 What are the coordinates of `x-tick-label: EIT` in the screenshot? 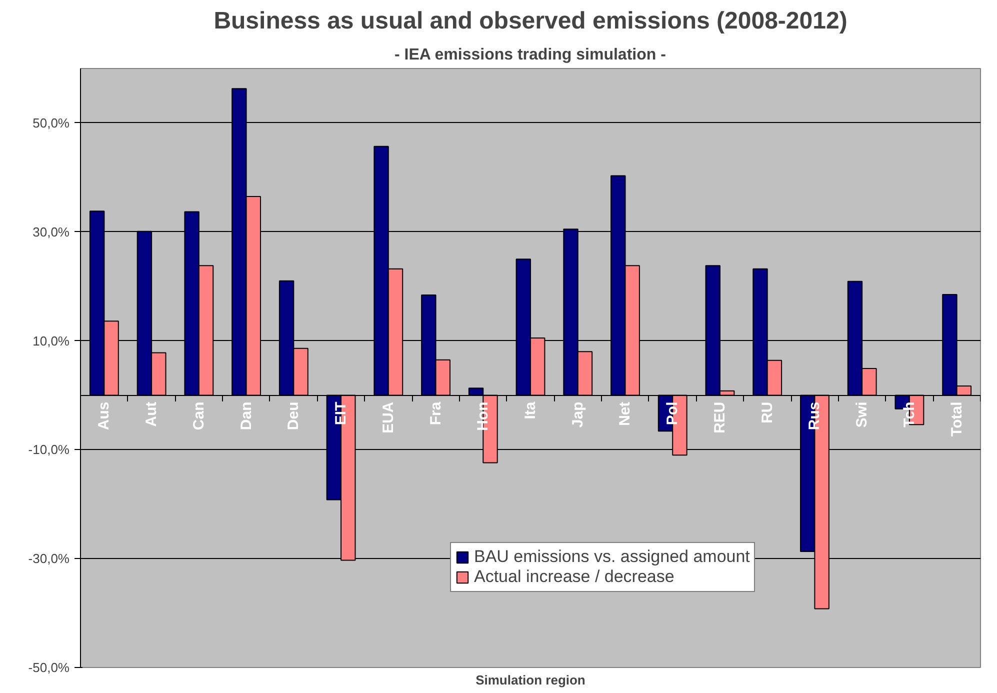 It's located at (341, 414).